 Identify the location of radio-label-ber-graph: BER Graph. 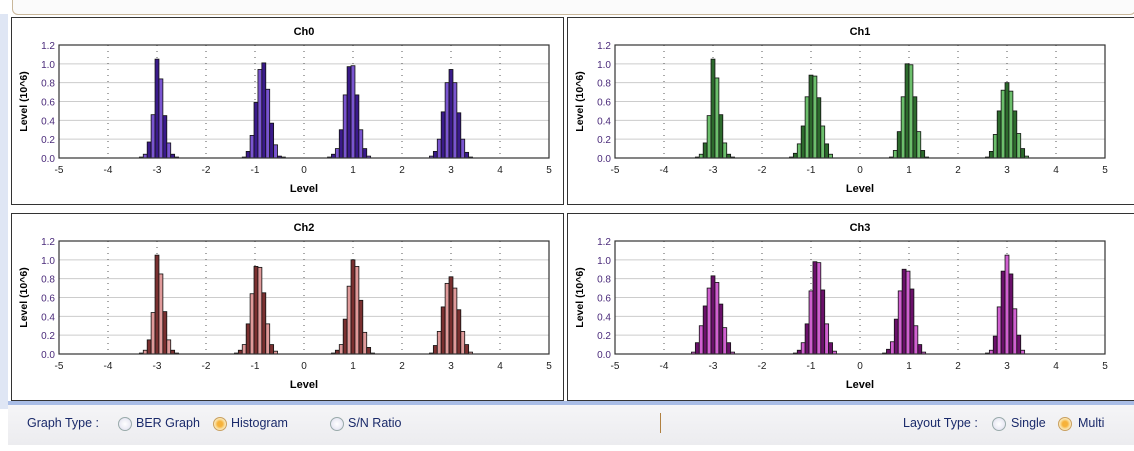
(168, 423).